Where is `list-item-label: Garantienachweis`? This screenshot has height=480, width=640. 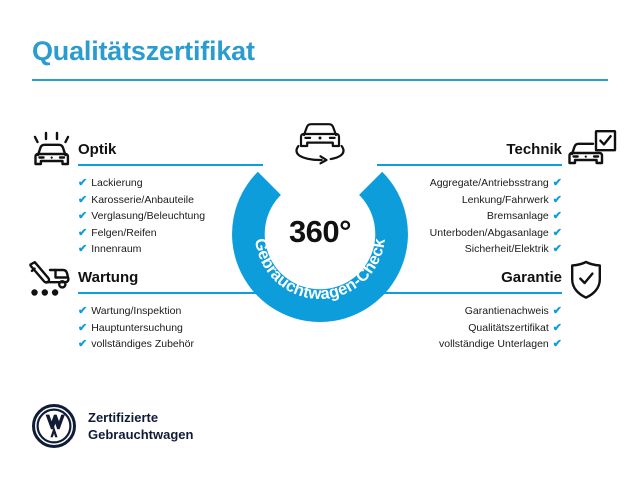
list-item-label: Garantienachweis is located at coordinates (506, 311).